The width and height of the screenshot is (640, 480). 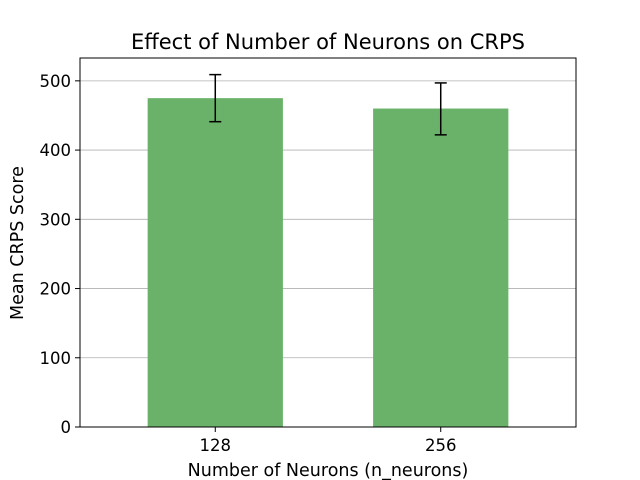 What do you see at coordinates (56, 358) in the screenshot?
I see `y-tick-label-100: 100` at bounding box center [56, 358].